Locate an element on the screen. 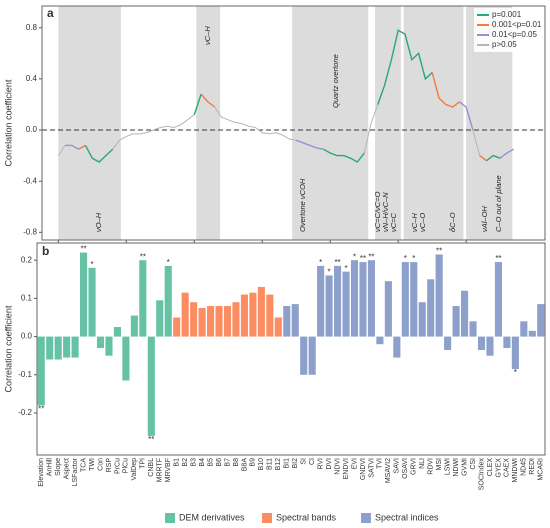 Image resolution: width=550 pixels, height=528 pixels. x-tick-label: CAEX is located at coordinates (507, 467).